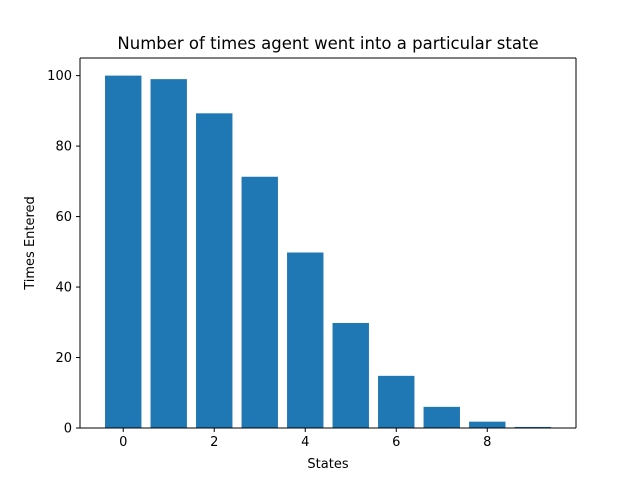 Image resolution: width=640 pixels, height=480 pixels. What do you see at coordinates (63, 217) in the screenshot?
I see `y-tick-label: 60` at bounding box center [63, 217].